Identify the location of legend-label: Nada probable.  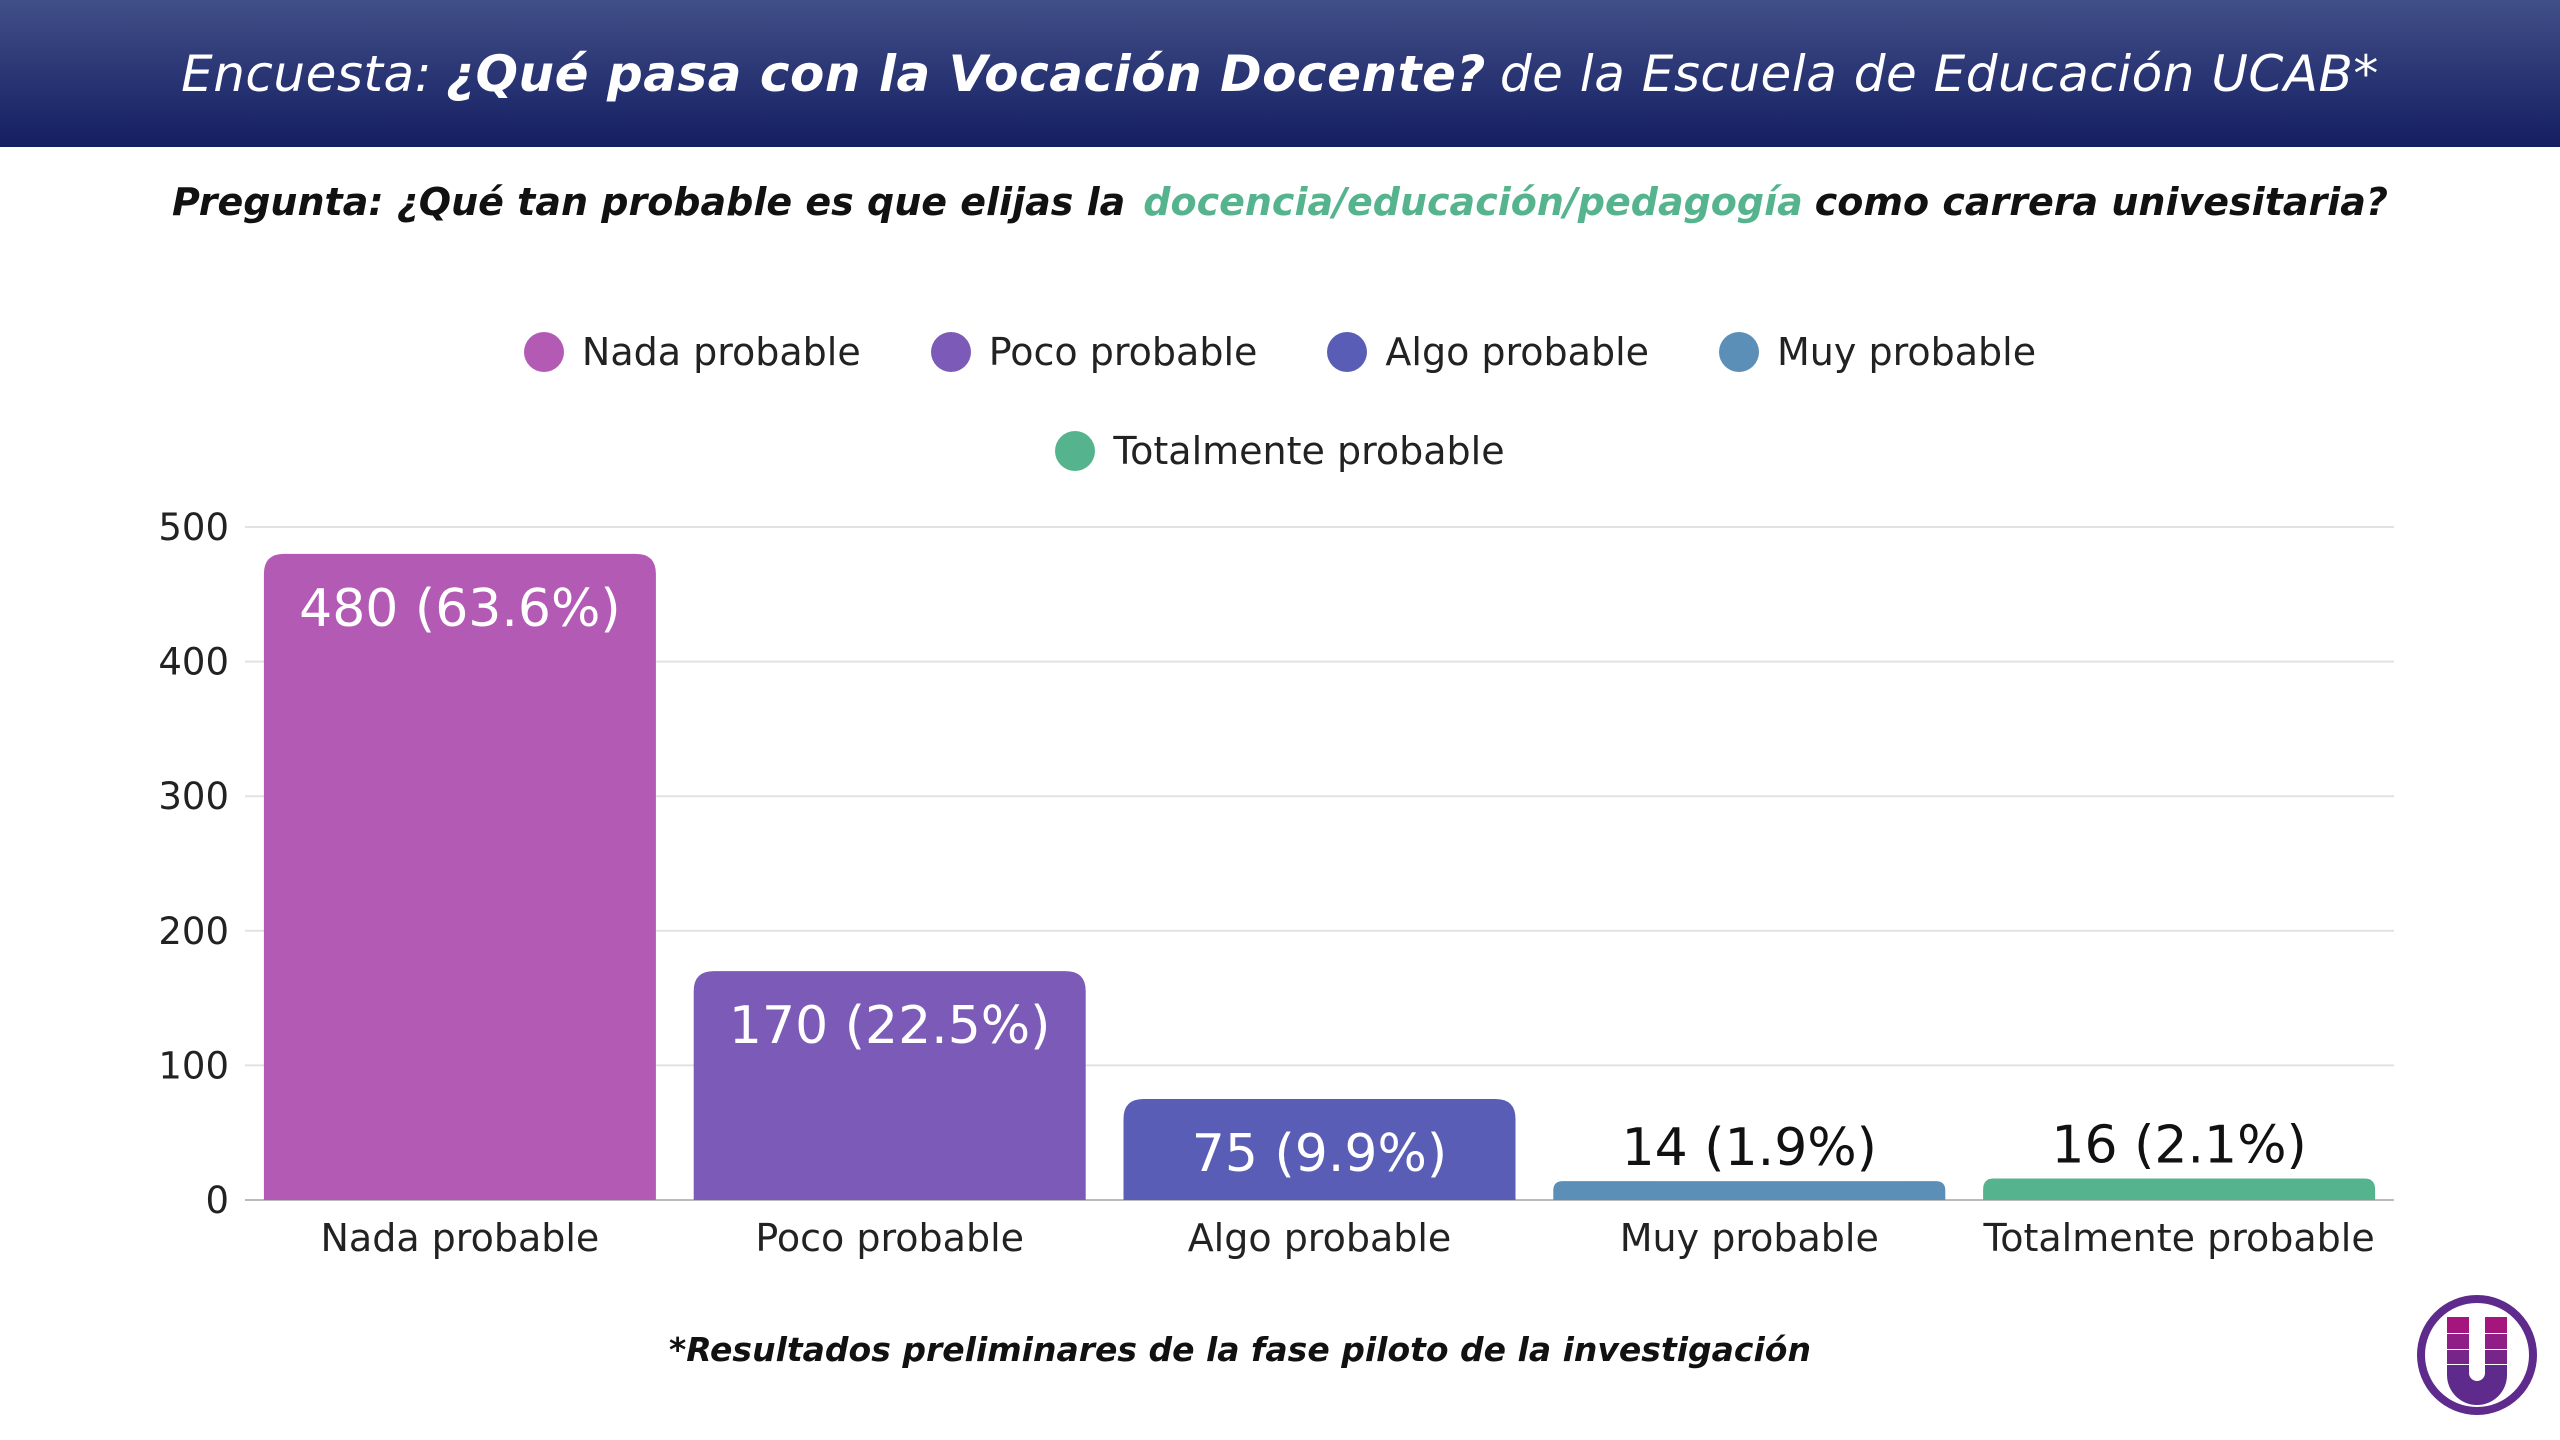
(721, 352).